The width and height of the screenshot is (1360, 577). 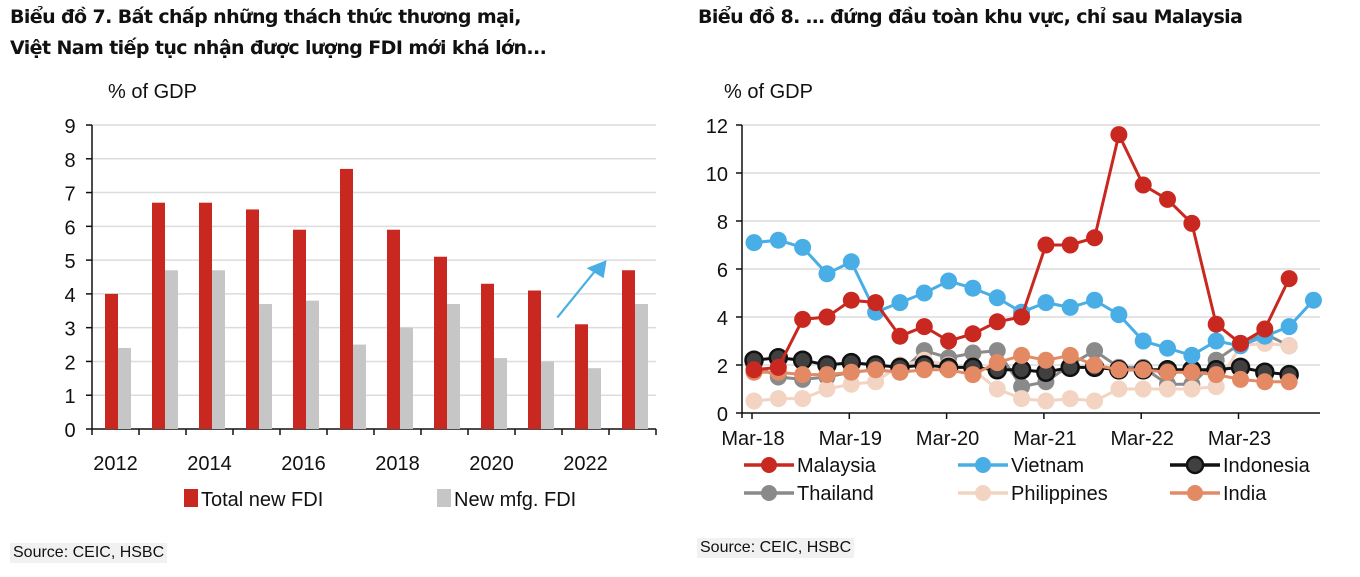 I want to click on chart-7-y-tick-label: 9, so click(x=69, y=127).